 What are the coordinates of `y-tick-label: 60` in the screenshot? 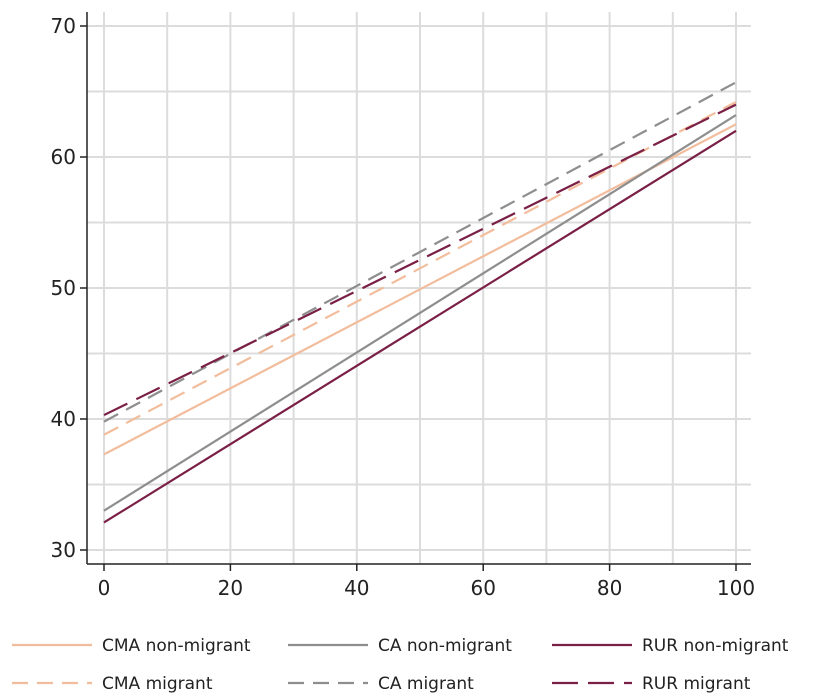 It's located at (63, 157).